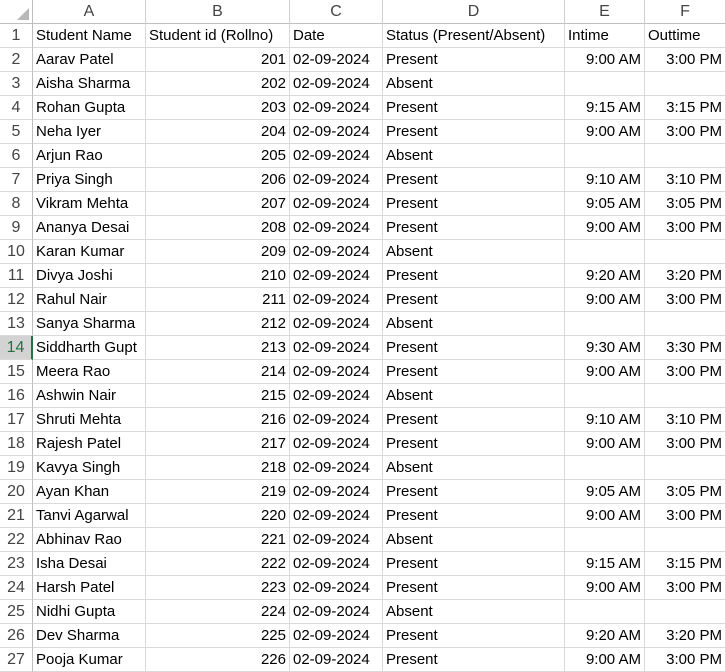 Image resolution: width=726 pixels, height=672 pixels. Describe the element at coordinates (605, 228) in the screenshot. I see `cell-e9: 9:00 AM` at that location.